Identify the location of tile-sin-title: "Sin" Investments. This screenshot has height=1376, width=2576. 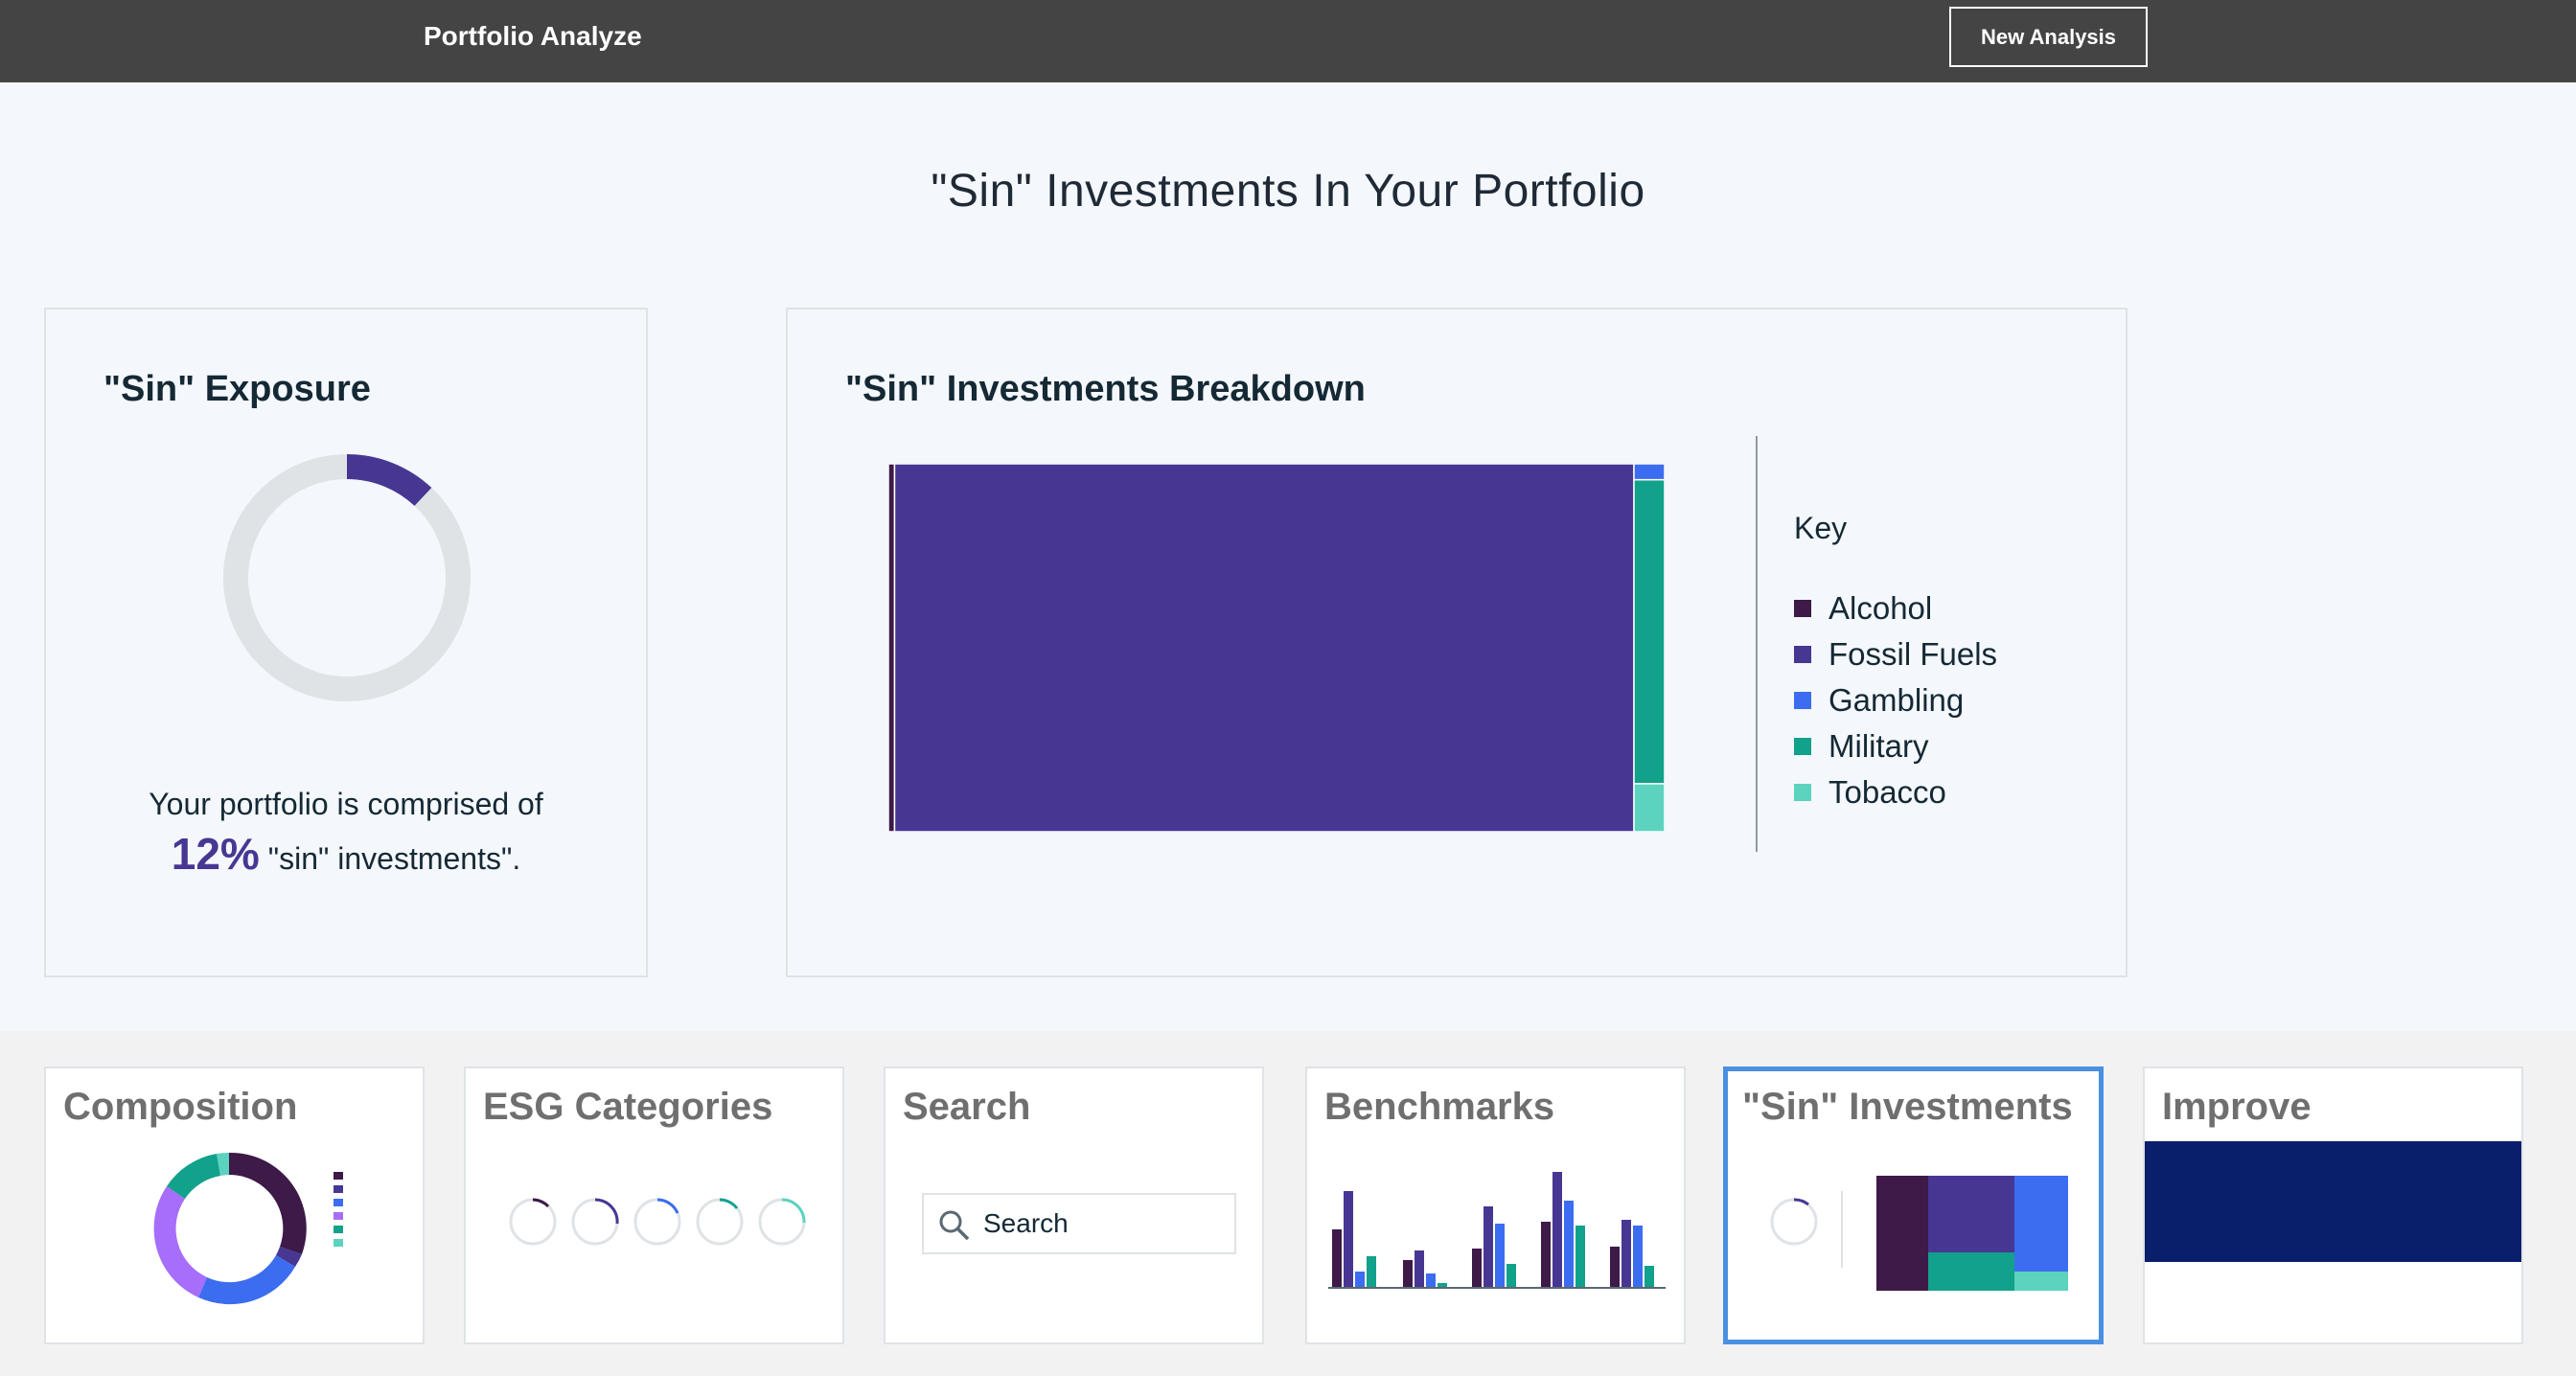
(1907, 1107).